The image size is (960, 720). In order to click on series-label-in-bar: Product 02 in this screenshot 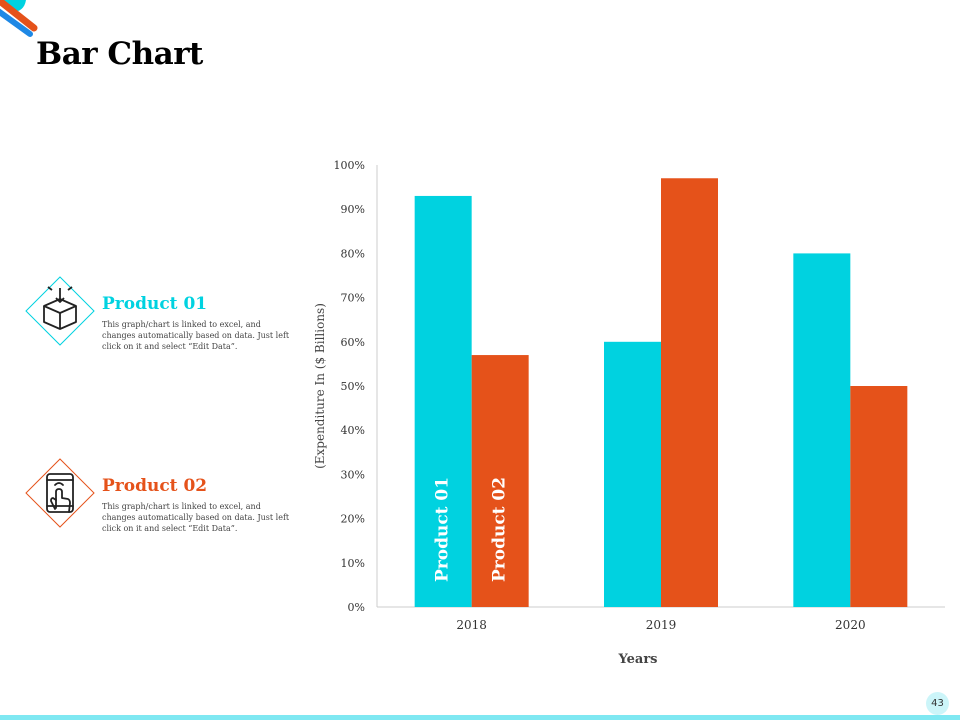, I will do `click(500, 529)`.